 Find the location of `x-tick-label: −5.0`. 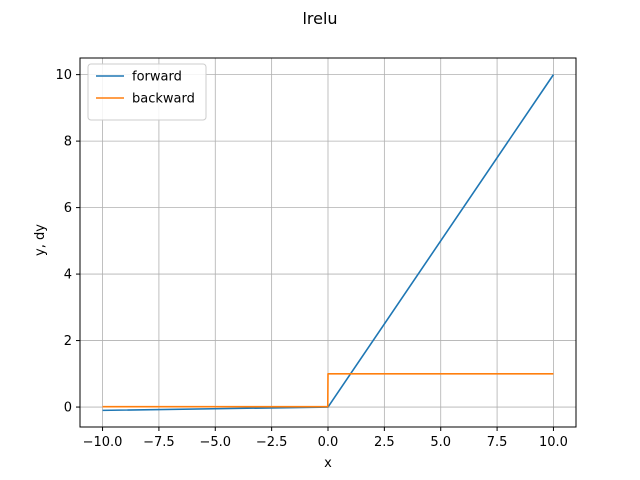

x-tick-label: −5.0 is located at coordinates (215, 442).